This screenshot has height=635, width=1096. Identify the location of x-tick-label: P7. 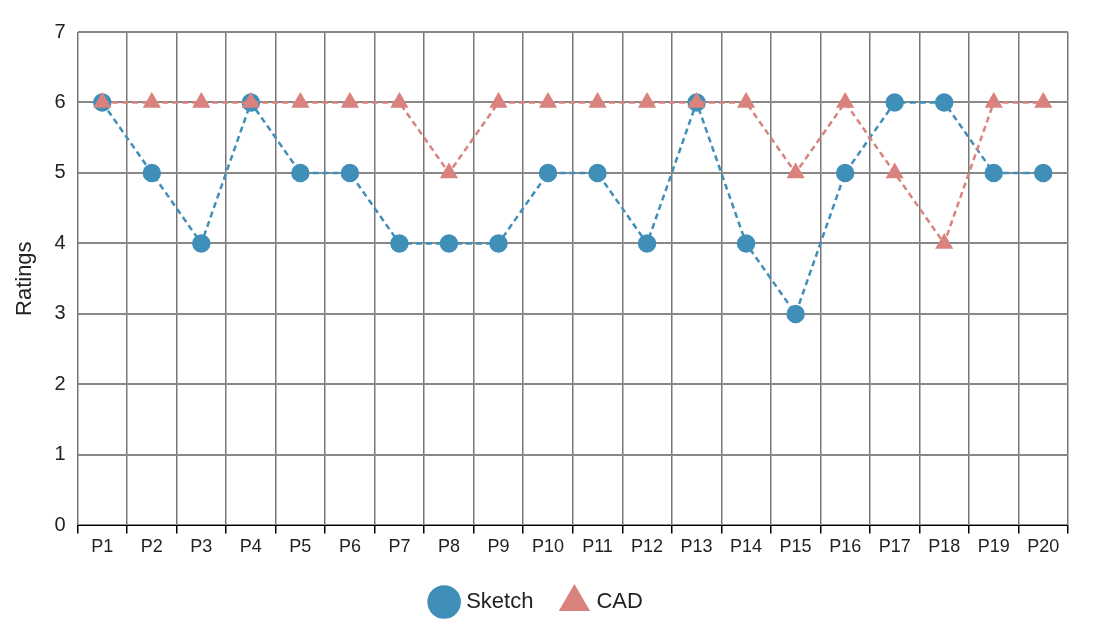
(399, 546).